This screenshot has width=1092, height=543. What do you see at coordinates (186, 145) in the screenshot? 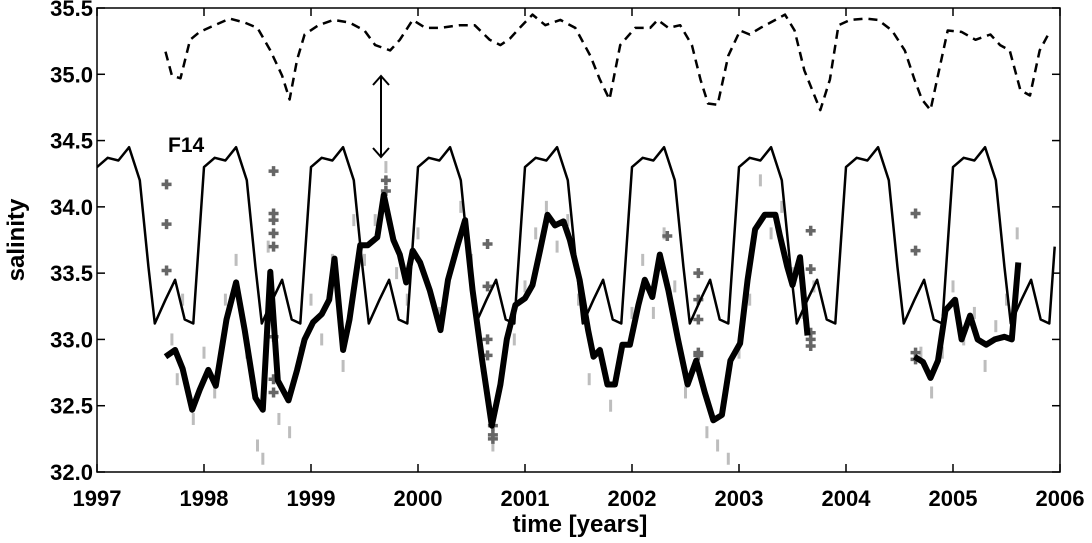
I see `annotation: F14` at bounding box center [186, 145].